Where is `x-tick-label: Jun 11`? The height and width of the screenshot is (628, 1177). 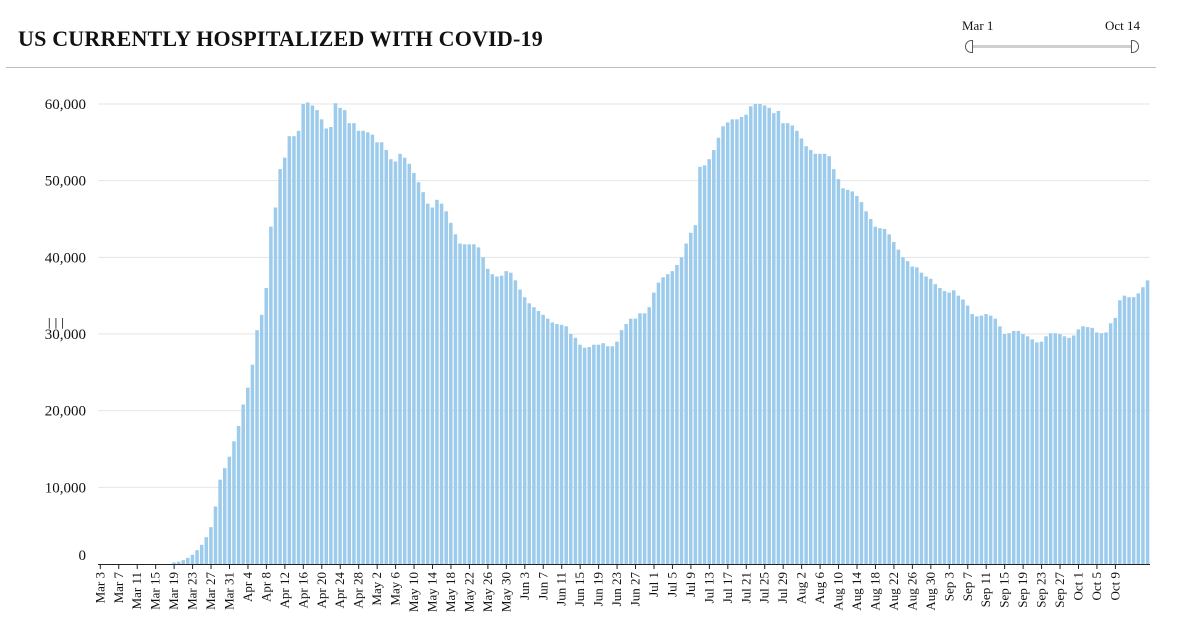
x-tick-label: Jun 11 is located at coordinates (561, 589).